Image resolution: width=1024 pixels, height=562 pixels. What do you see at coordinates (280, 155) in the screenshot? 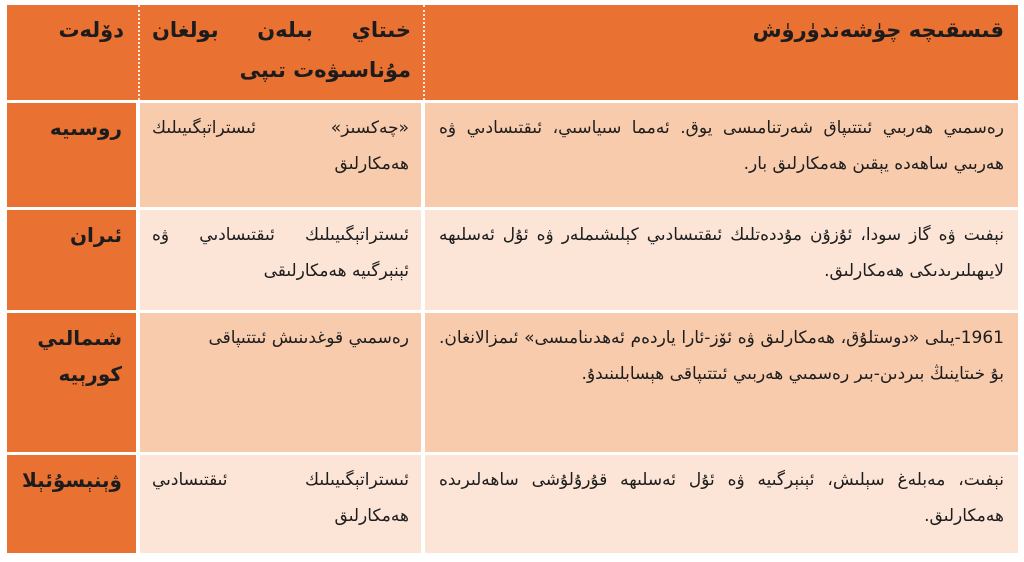
I see `cell-relation-type: «چەكسىز» ئىستراتېگىيىلىك ھەمكارلىق` at bounding box center [280, 155].